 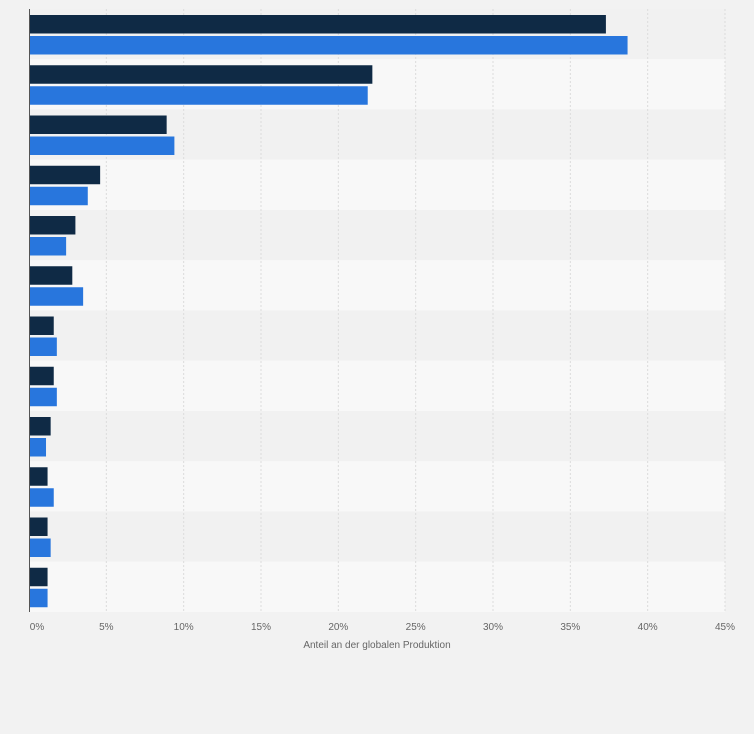 I want to click on x-tick-label: 0%, so click(x=37, y=627).